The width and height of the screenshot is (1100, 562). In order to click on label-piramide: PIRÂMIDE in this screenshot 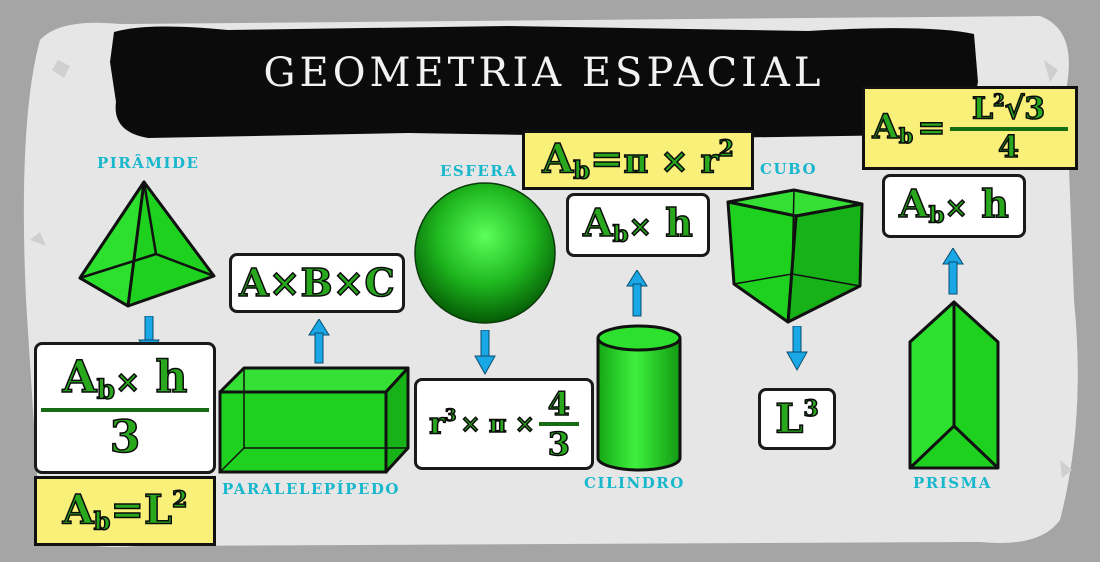, I will do `click(148, 163)`.